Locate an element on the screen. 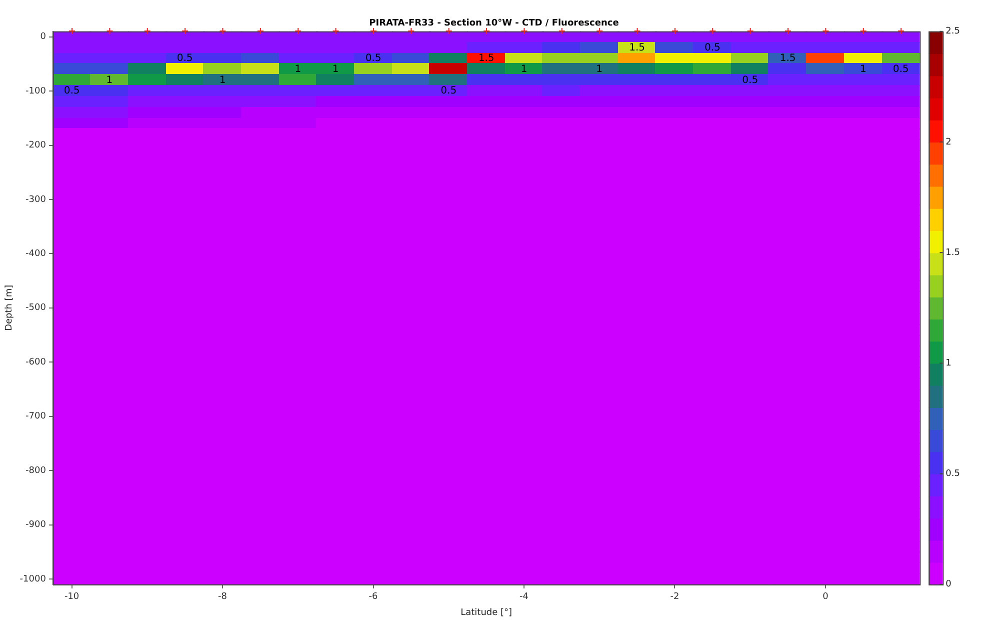  y-tick-label: -800 is located at coordinates (36, 471).